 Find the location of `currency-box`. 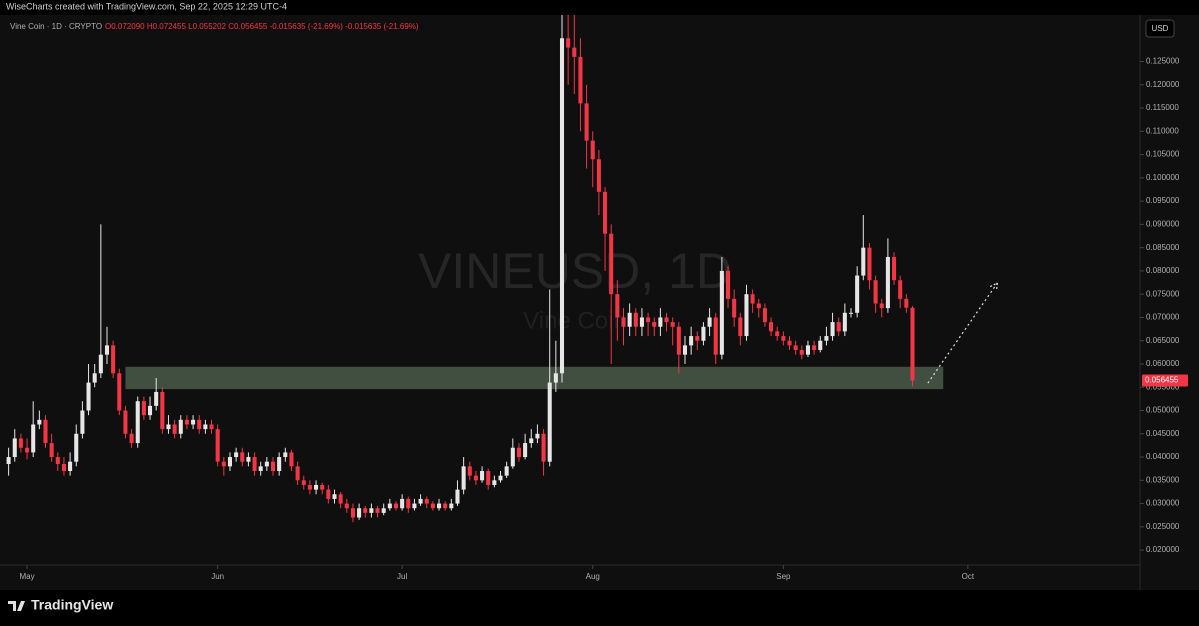

currency-box is located at coordinates (1160, 28).